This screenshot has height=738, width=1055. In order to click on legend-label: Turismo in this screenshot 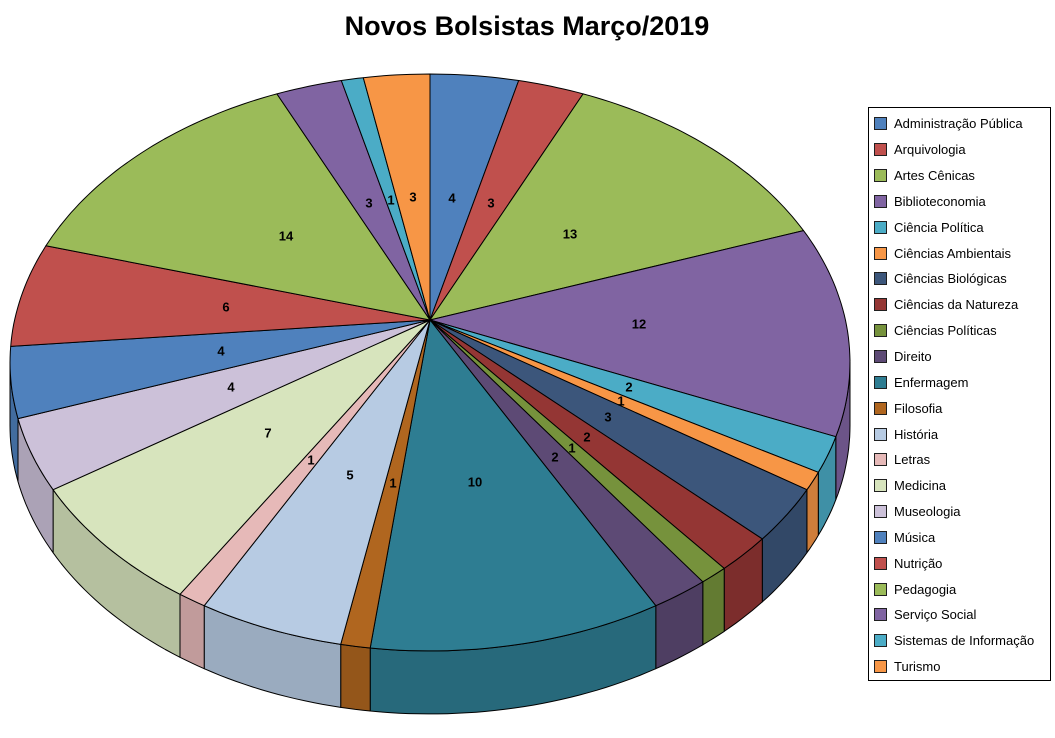, I will do `click(917, 667)`.